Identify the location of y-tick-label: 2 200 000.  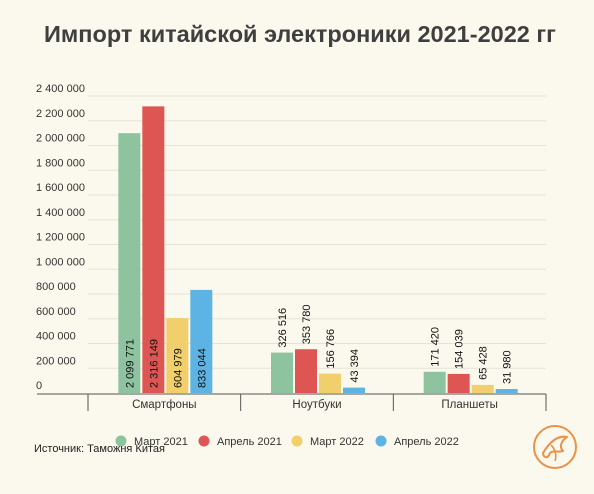
(60, 114).